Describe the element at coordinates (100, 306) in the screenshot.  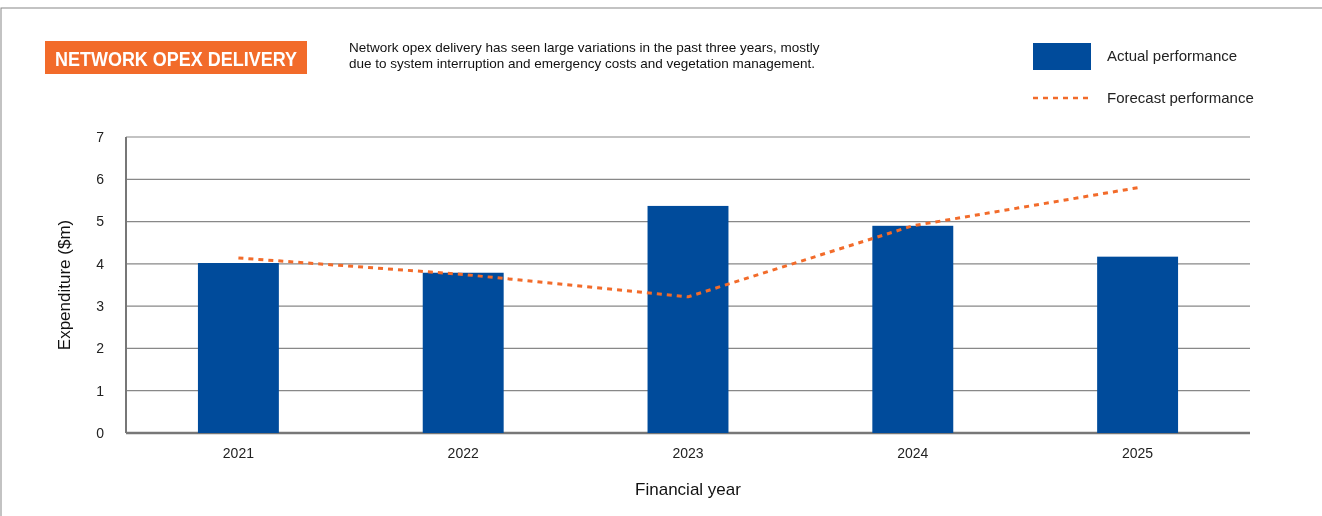
I see `y-tick-label: 3` at that location.